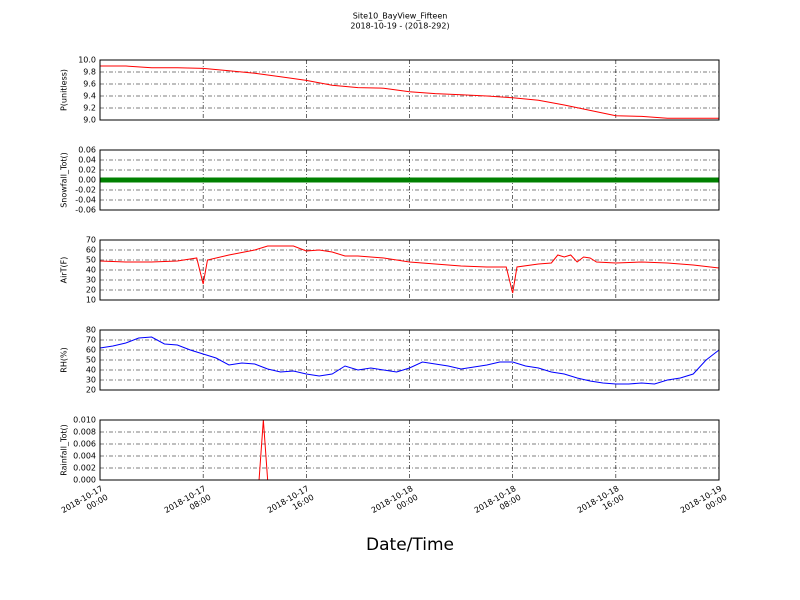 The width and height of the screenshot is (800, 600). I want to click on y-tick-label: 9.2, so click(89, 108).